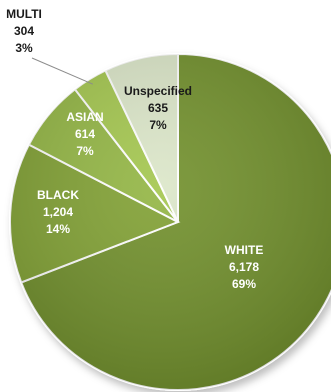 Image resolution: width=331 pixels, height=392 pixels. Describe the element at coordinates (58, 212) in the screenshot. I see `slice-label-black: BLACK 1,204 14%` at that location.